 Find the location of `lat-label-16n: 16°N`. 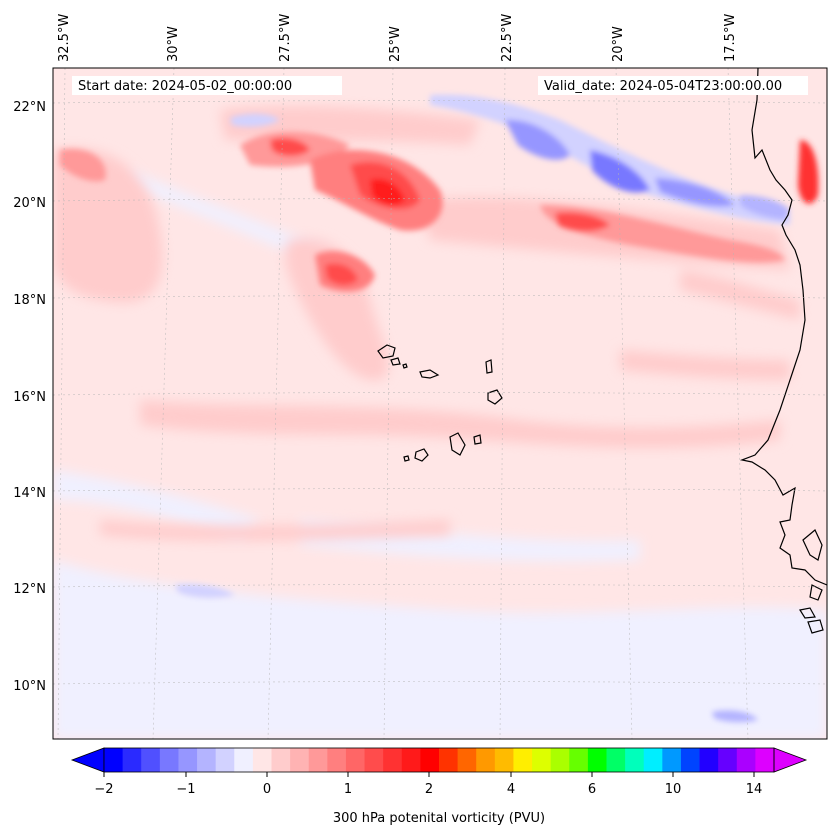

lat-label-16n: 16°N is located at coordinates (29, 397).